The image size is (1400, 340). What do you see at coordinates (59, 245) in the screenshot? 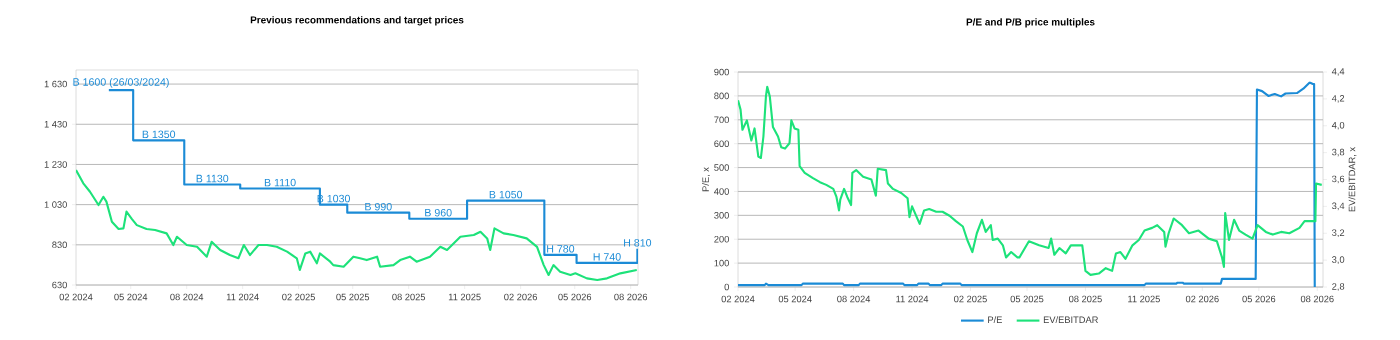
I see `y-tick-label: 830` at bounding box center [59, 245].